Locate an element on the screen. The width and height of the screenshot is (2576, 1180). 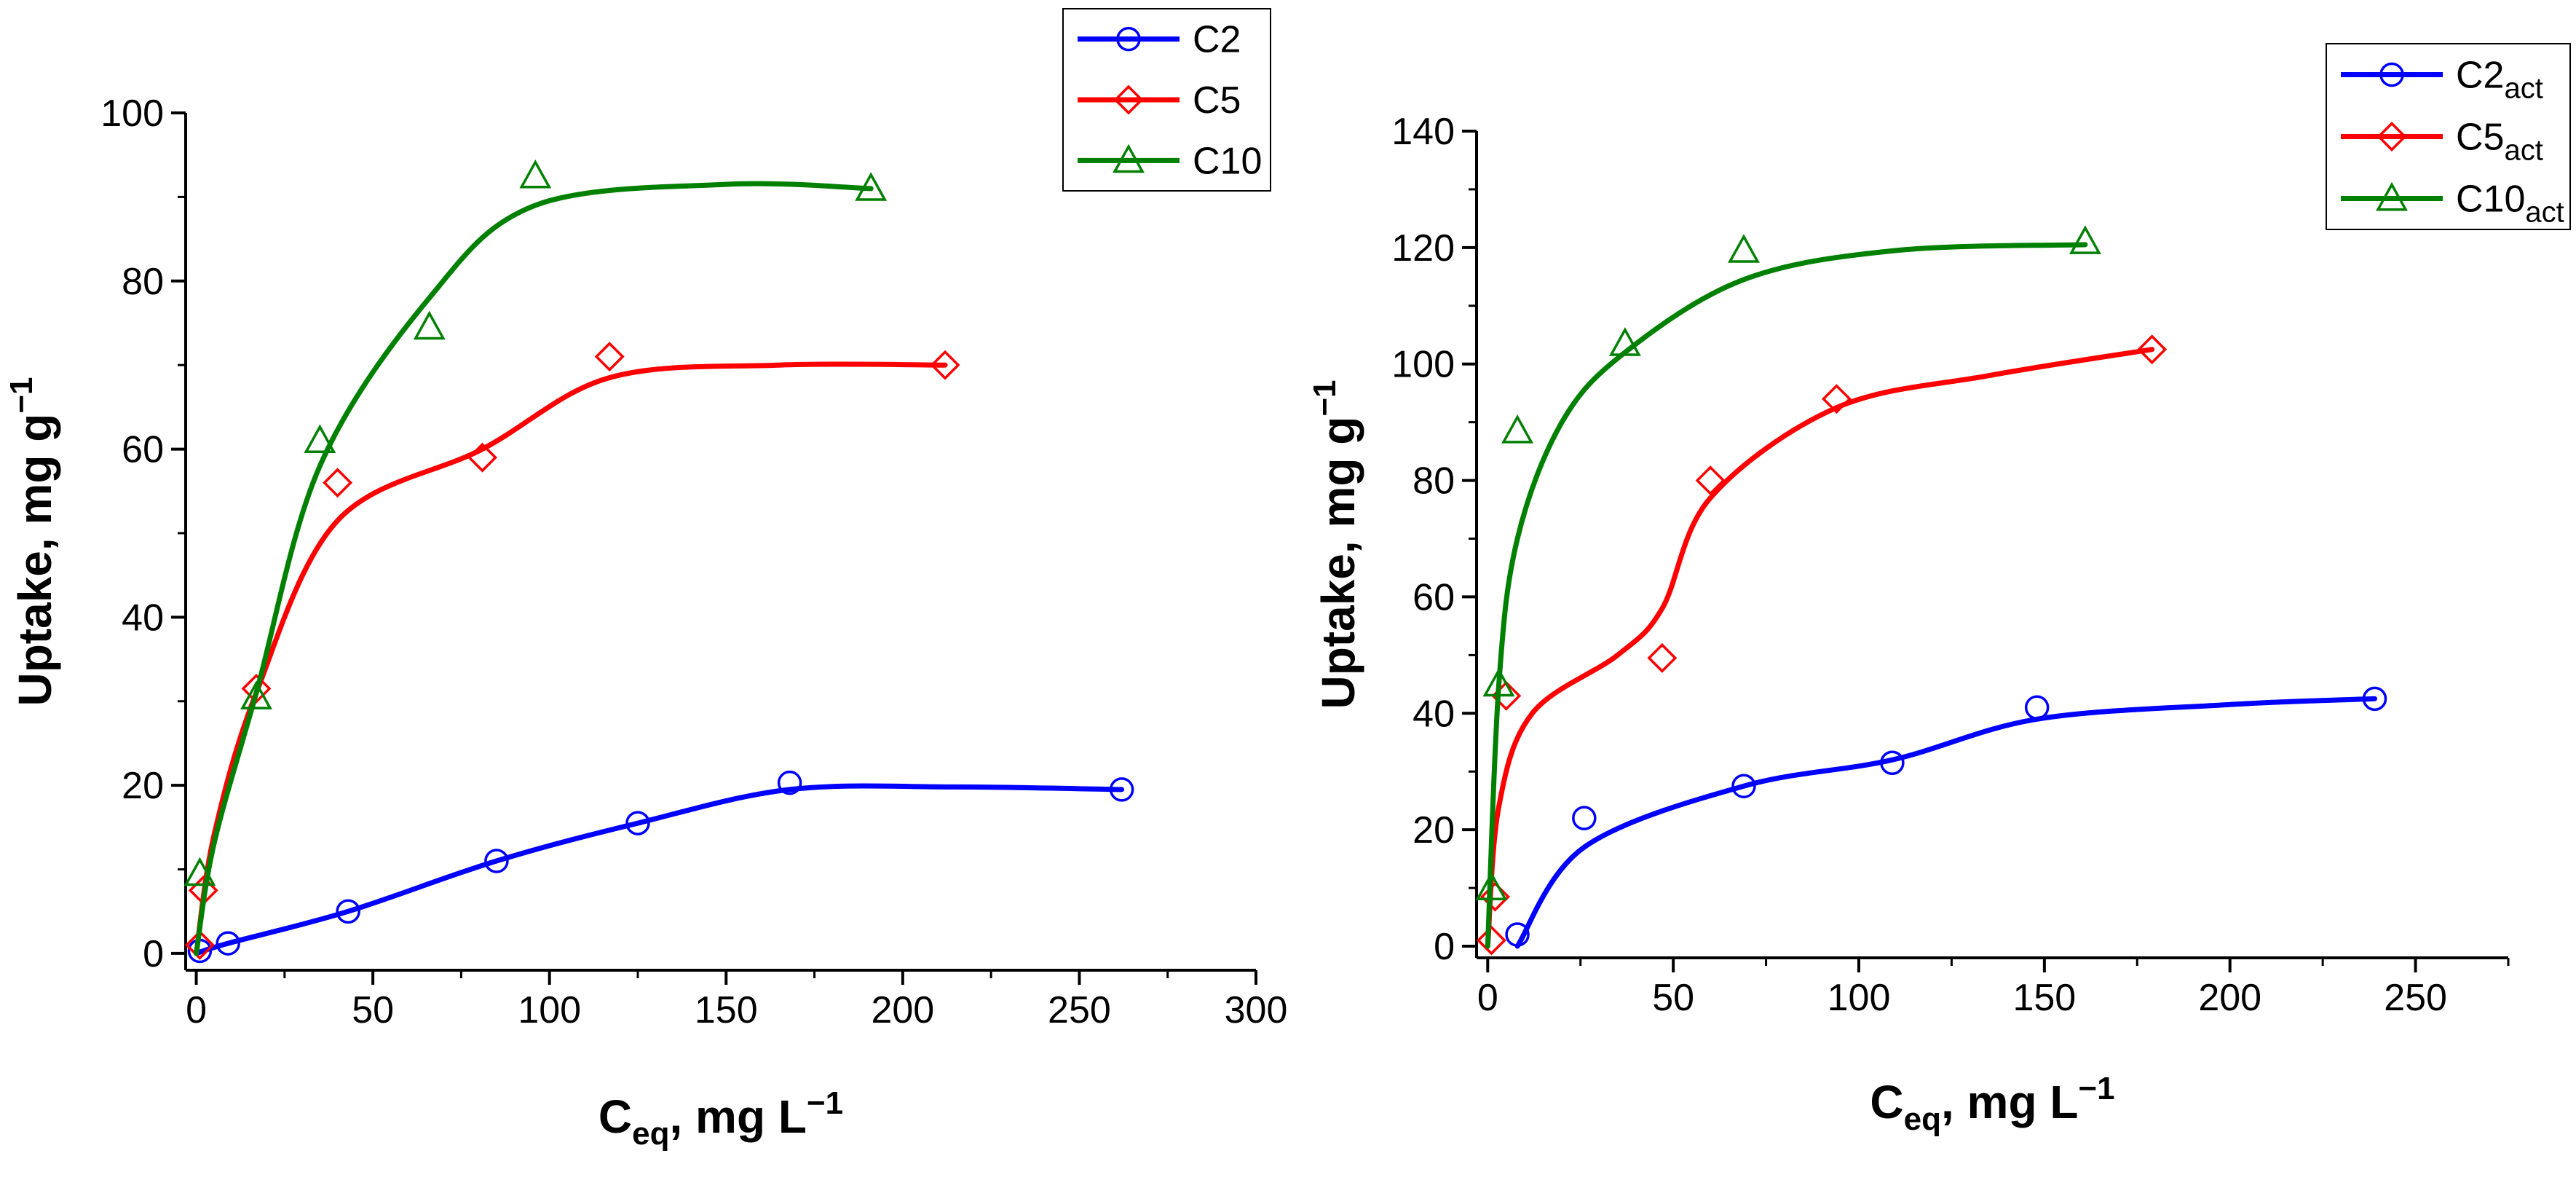
legend-label: C5act is located at coordinates (2500, 142).